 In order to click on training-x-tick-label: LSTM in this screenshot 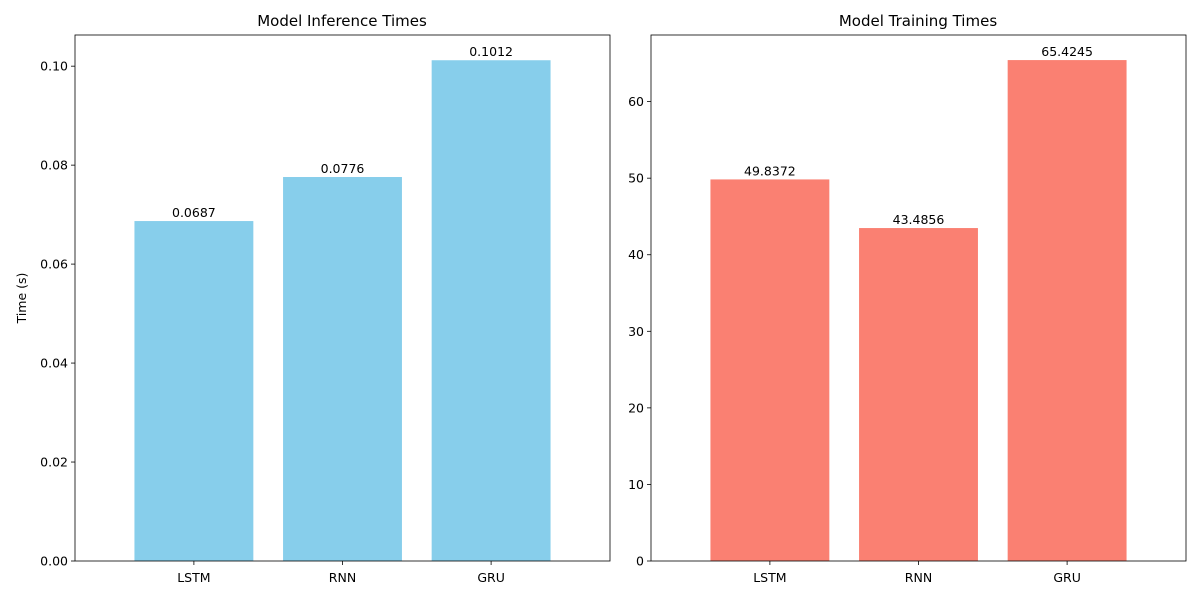, I will do `click(769, 577)`.